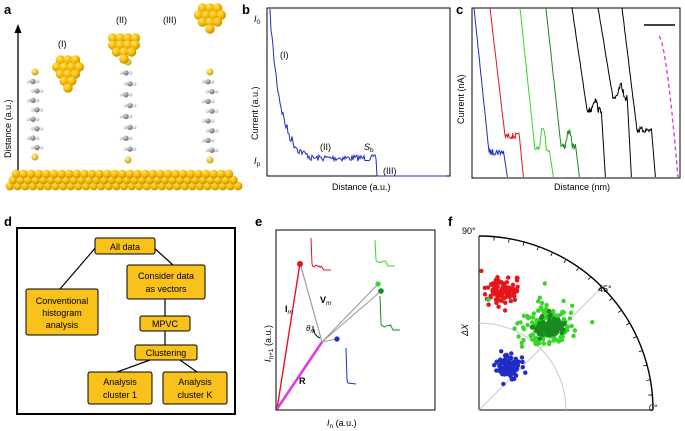  Describe the element at coordinates (166, 276) in the screenshot. I see `box-consider-text-1: Consider data` at that location.